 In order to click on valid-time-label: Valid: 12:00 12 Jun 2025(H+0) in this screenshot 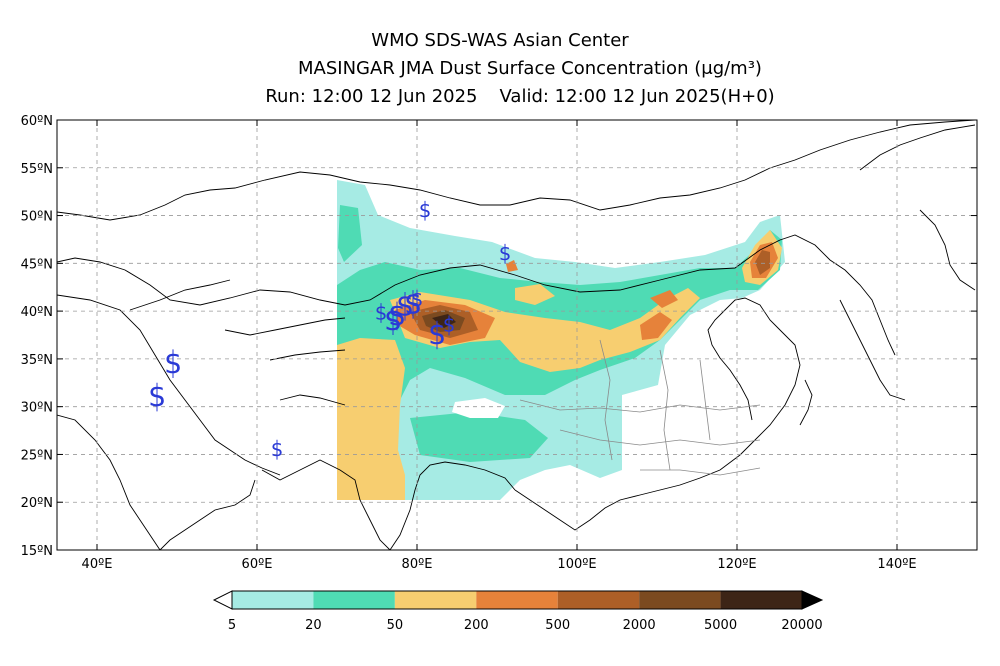, I will do `click(637, 96)`.